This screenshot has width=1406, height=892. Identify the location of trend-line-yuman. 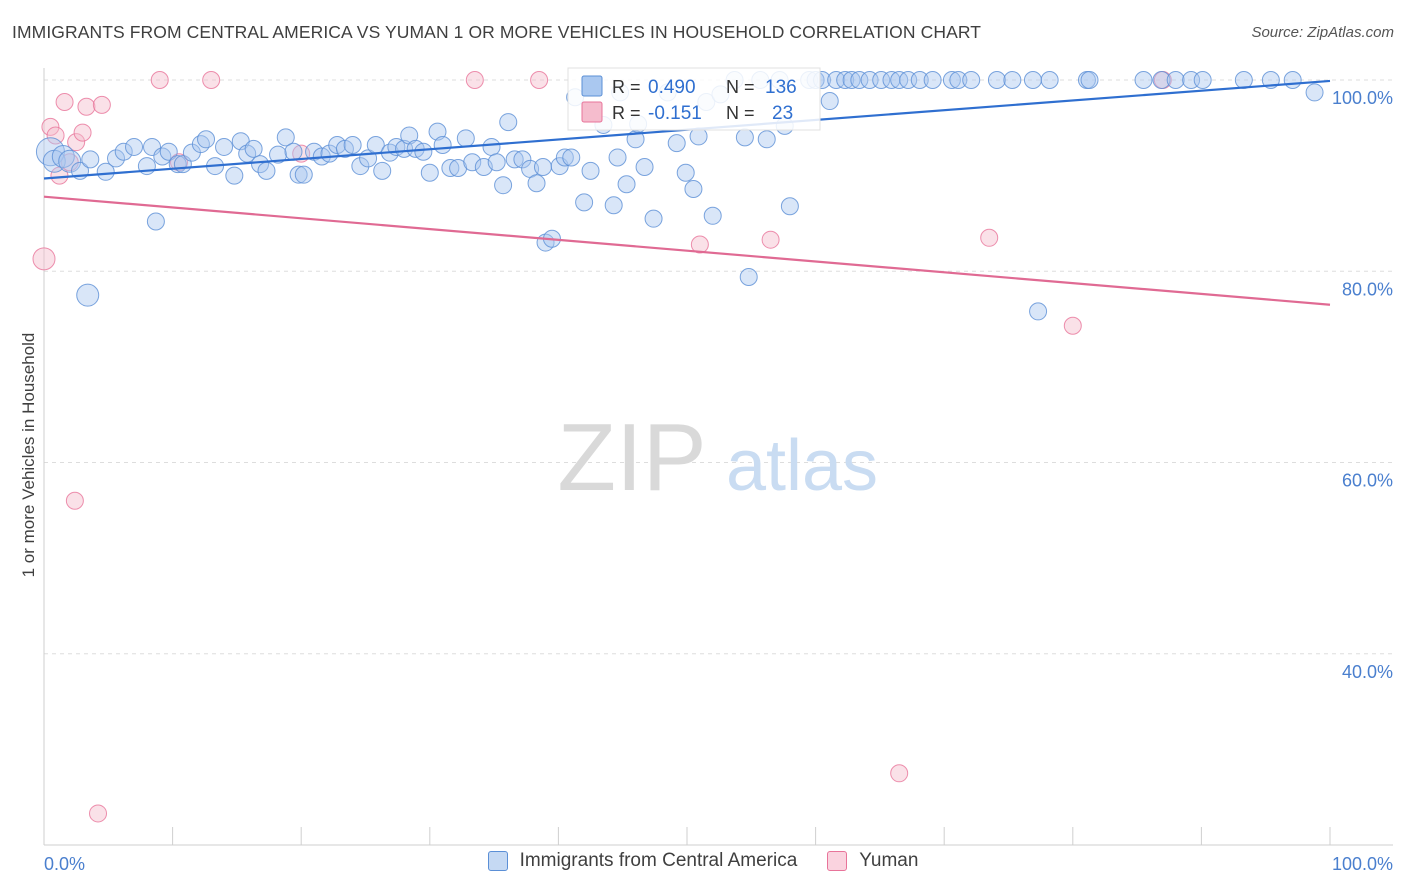
(687, 250).